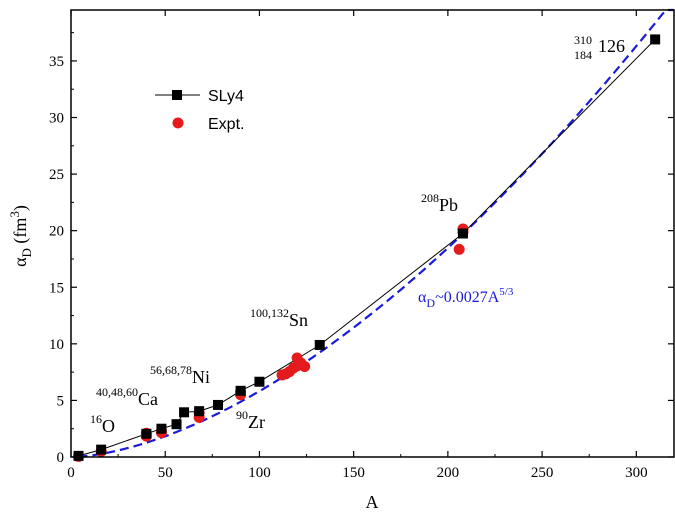 This screenshot has width=675, height=515. Describe the element at coordinates (226, 96) in the screenshot. I see `legend-sly4-label: SLy4` at that location.